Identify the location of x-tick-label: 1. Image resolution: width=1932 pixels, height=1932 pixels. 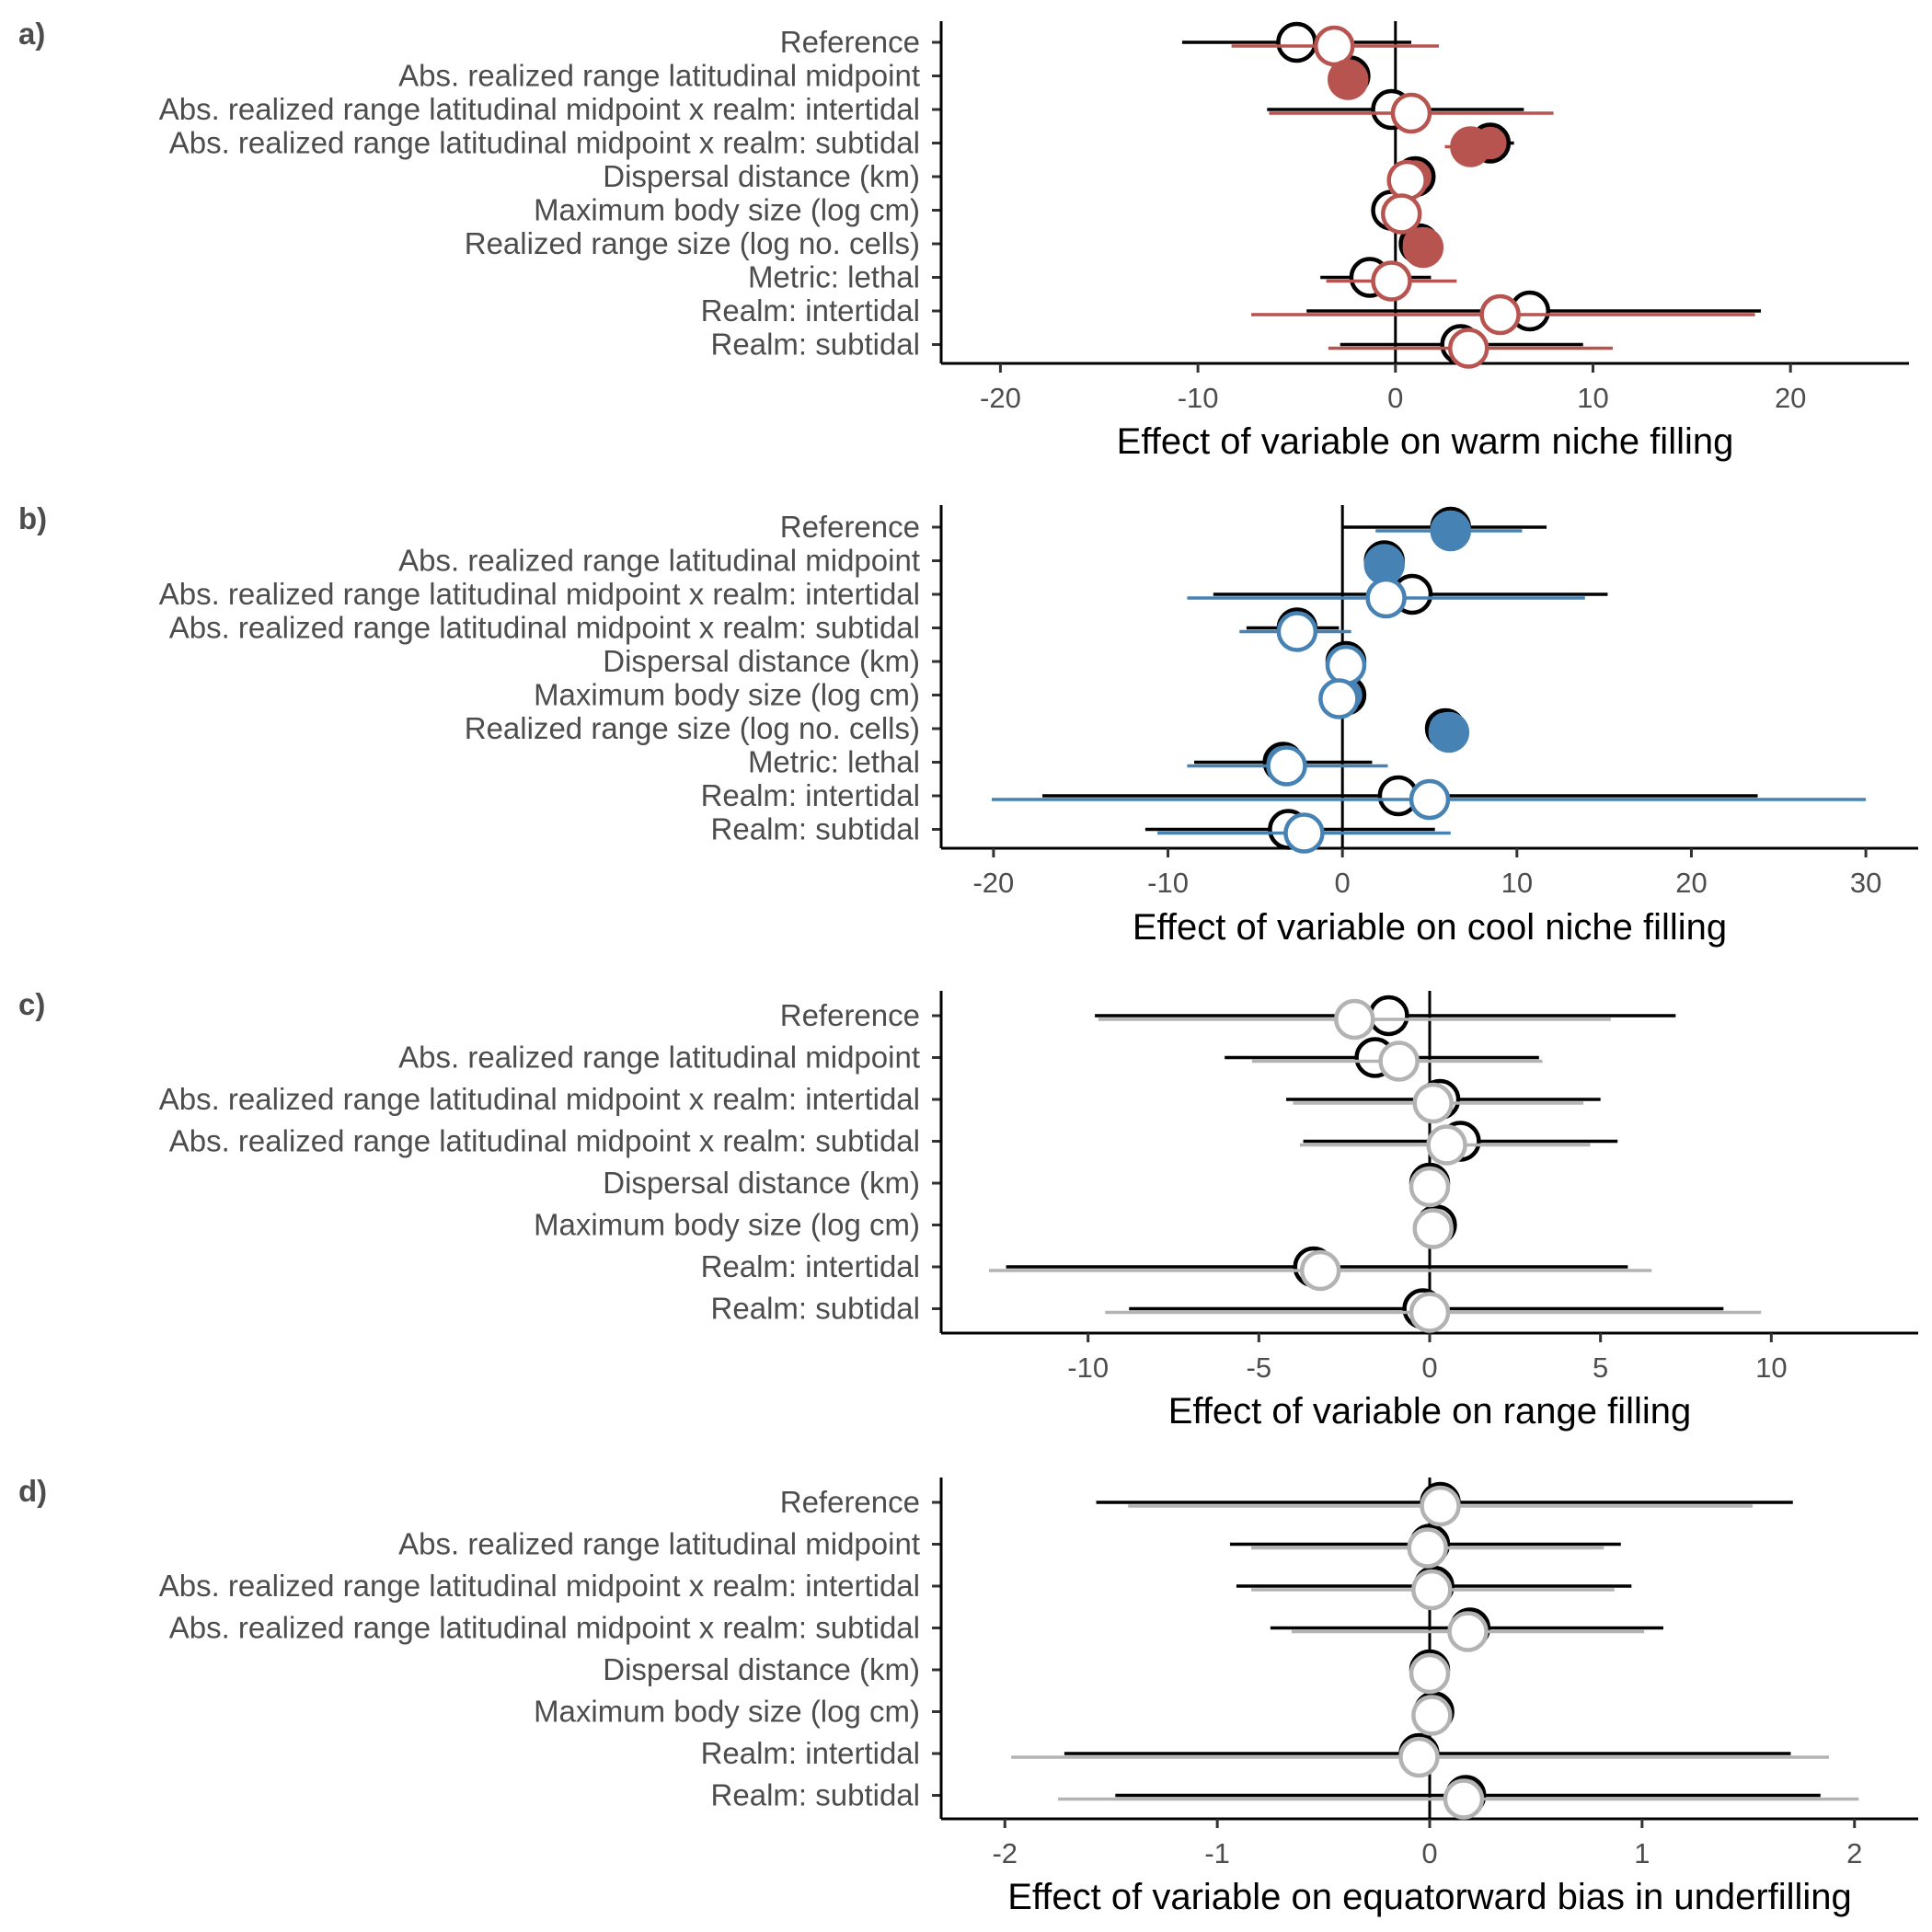
(1642, 1853).